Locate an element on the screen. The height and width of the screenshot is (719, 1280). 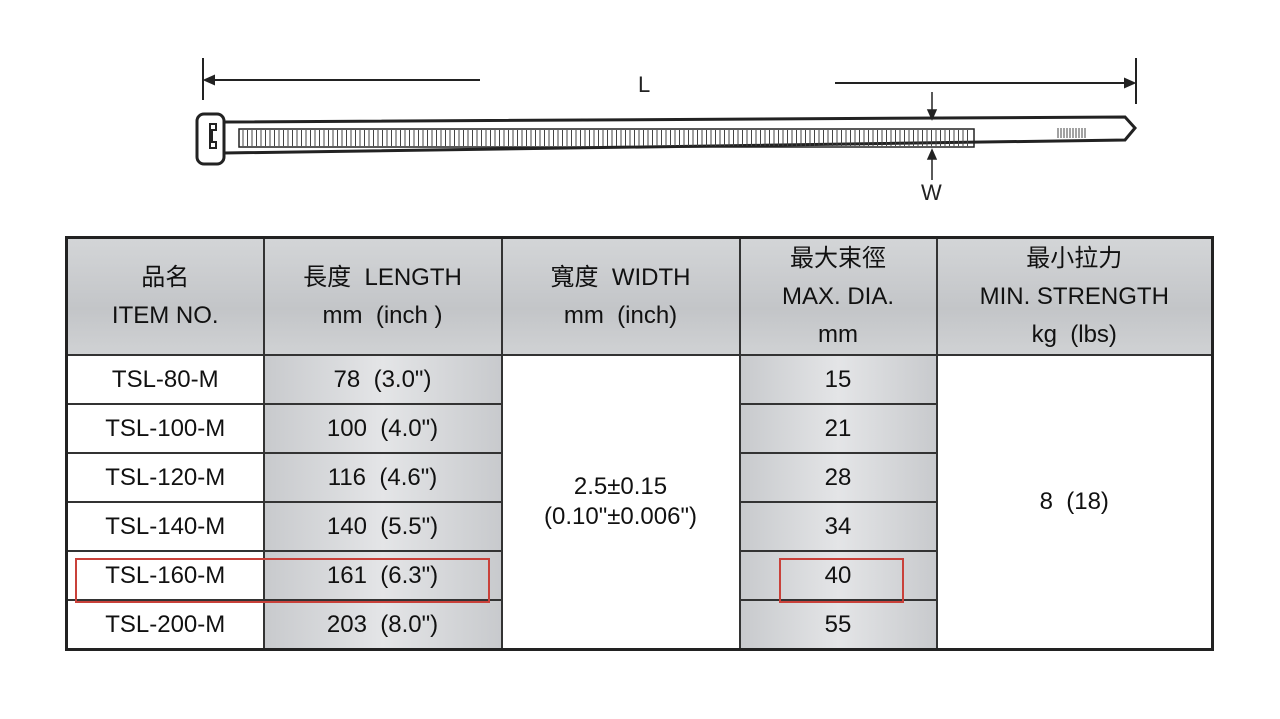
max-dia-cell: 55 is located at coordinates (838, 625).